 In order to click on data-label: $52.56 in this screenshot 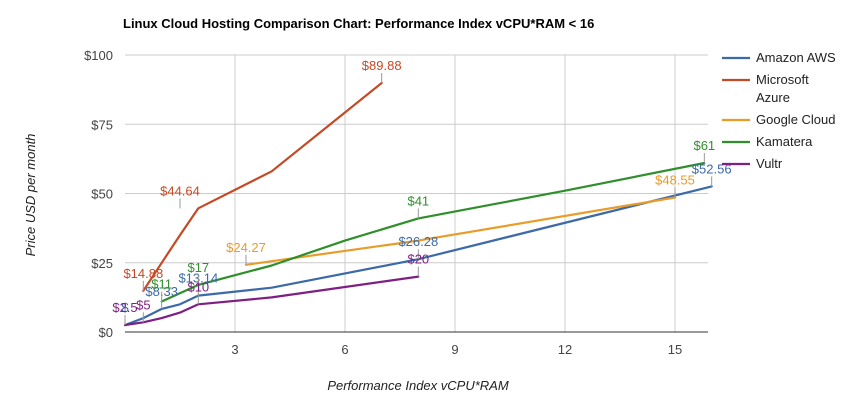, I will do `click(712, 168)`.